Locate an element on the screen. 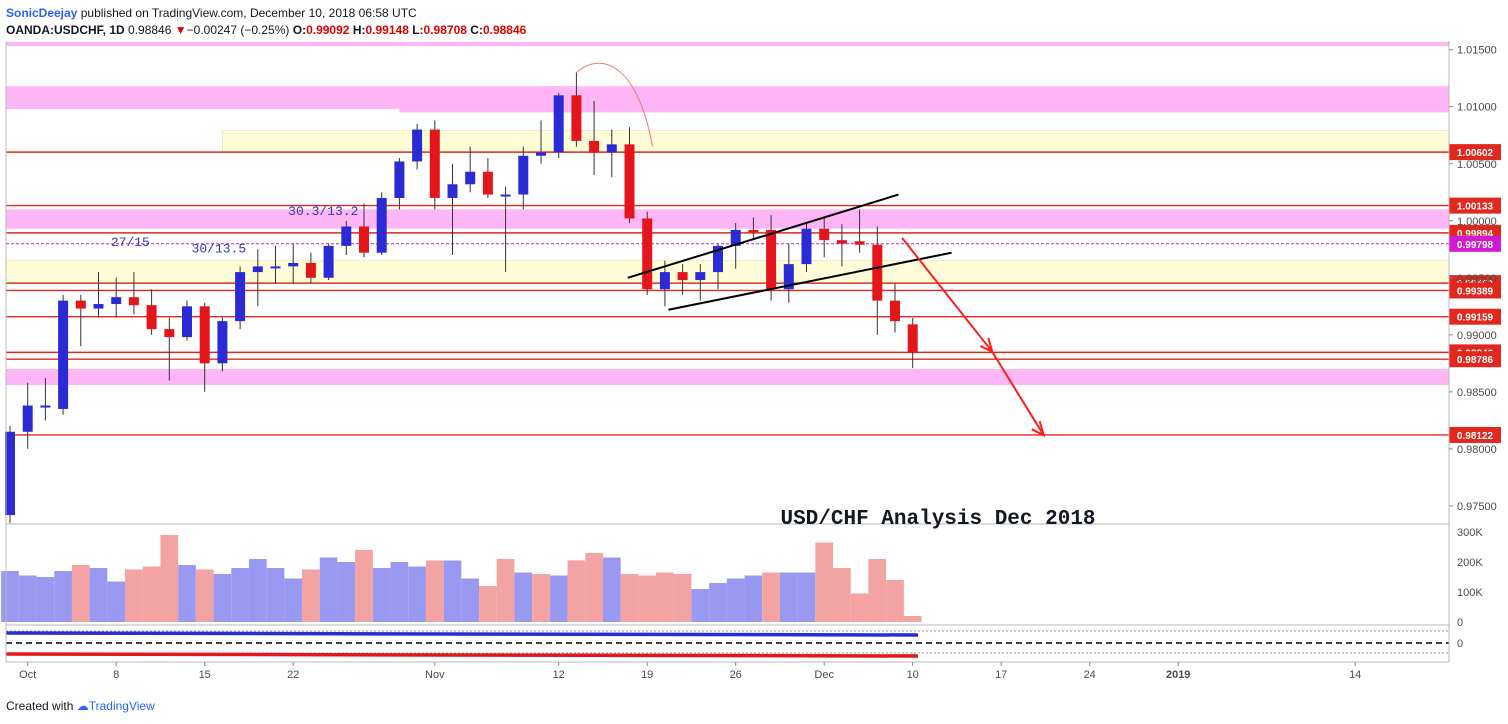  price-label: 0.99894 is located at coordinates (1475, 234).